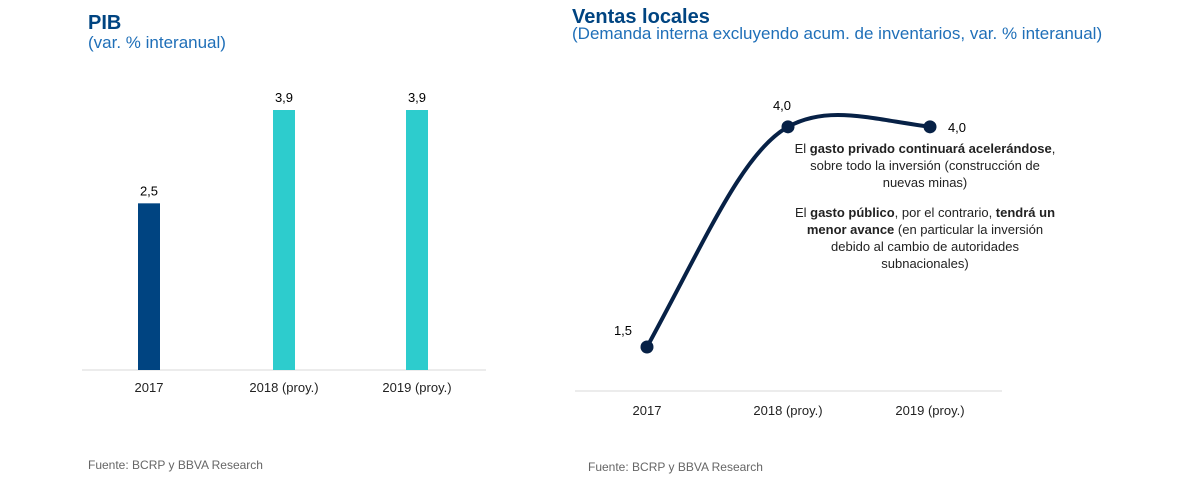  Describe the element at coordinates (929, 410) in the screenshot. I see `ventas-x-tick-label: 2019 (proy.)` at that location.